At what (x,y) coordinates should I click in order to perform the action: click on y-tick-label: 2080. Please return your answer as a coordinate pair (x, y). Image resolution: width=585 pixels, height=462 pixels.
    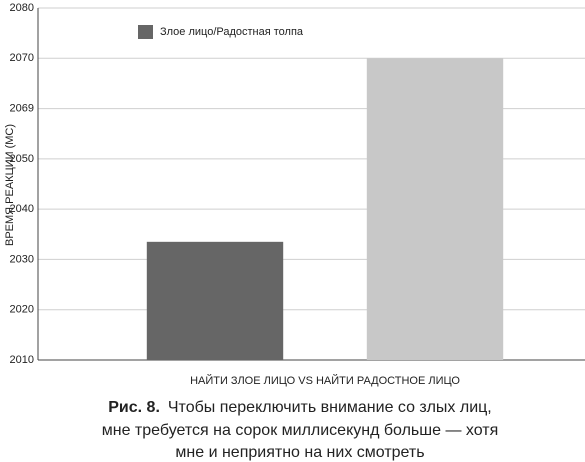
    Looking at the image, I should click on (22, 8).